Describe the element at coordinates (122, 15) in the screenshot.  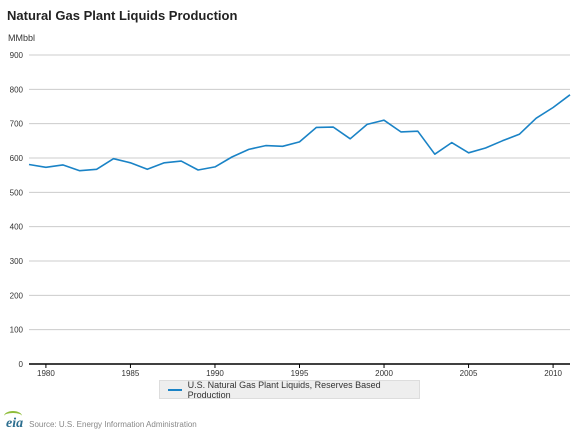
I see `chart-title: Natural Gas Plant Liquids Production` at that location.